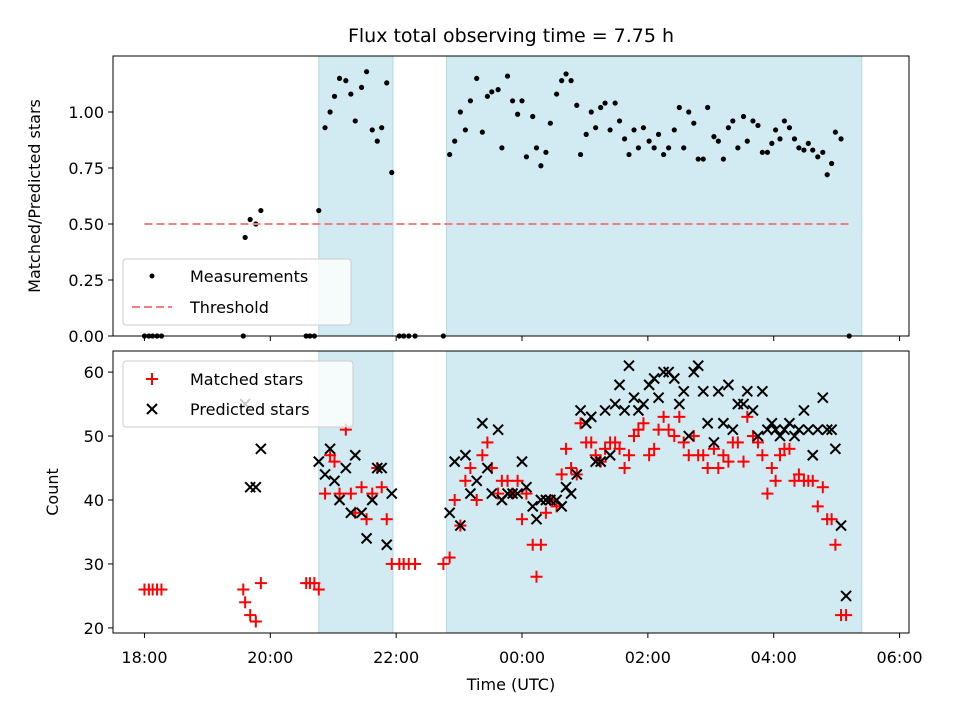 This screenshot has width=960, height=720. I want to click on count-y-axis-label: Count, so click(52, 492).